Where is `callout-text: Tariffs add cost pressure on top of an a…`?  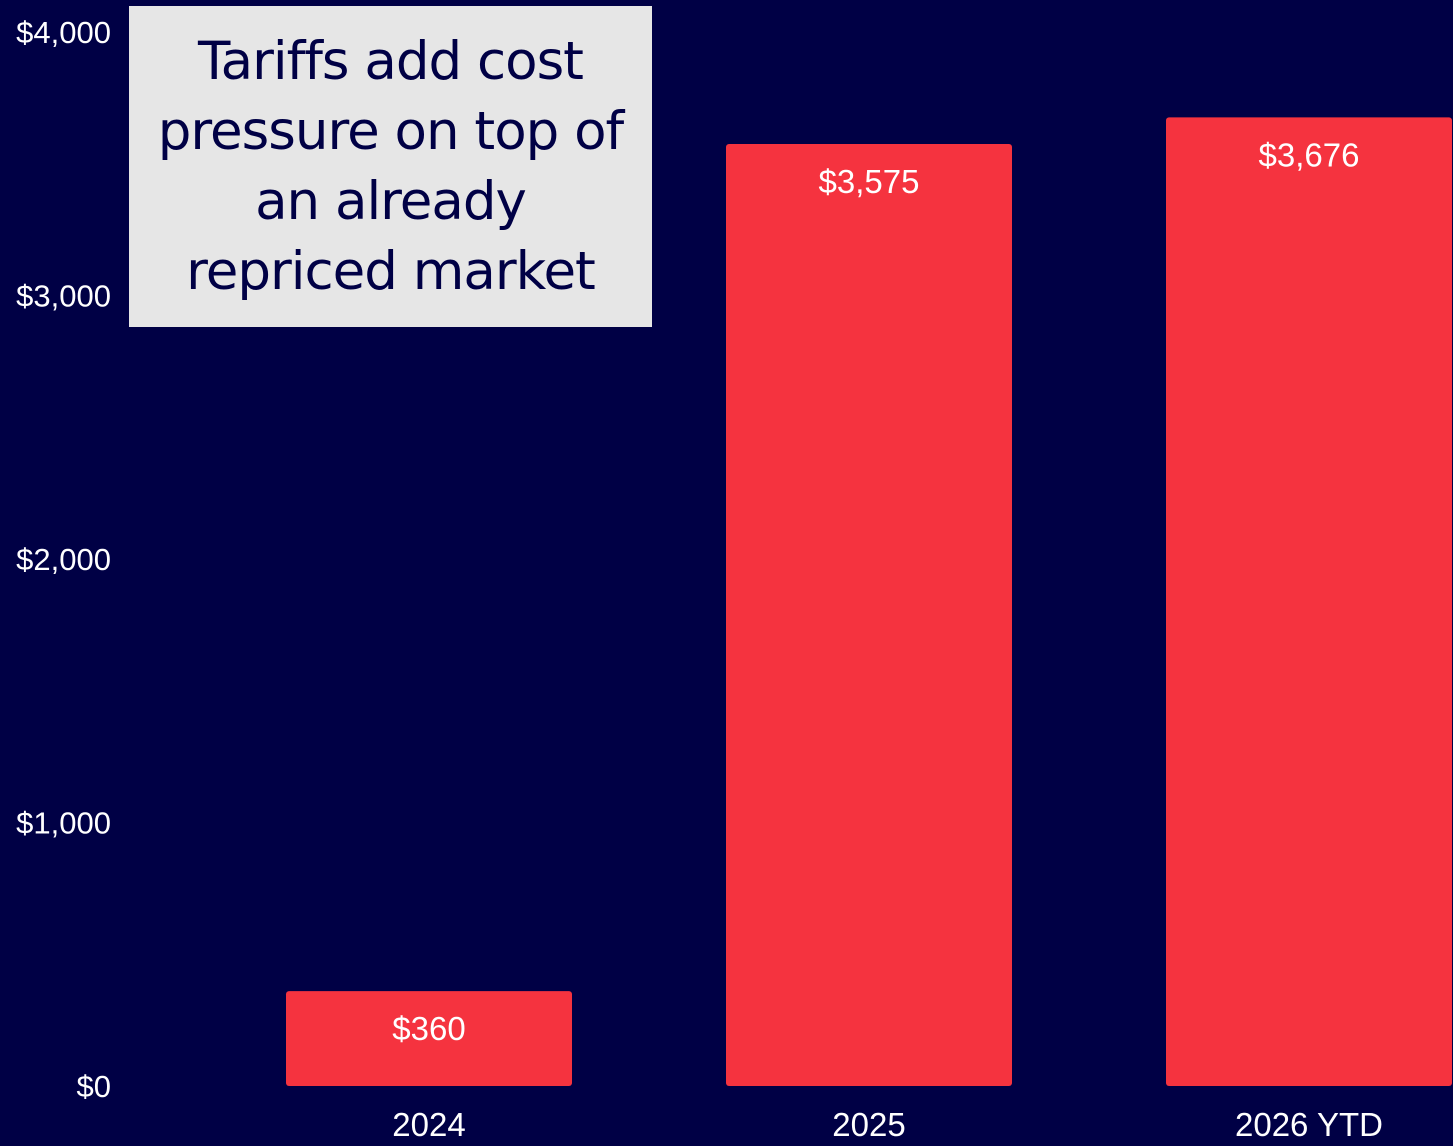
callout-text: Tariffs add cost pressure on top of an a… is located at coordinates (390, 167).